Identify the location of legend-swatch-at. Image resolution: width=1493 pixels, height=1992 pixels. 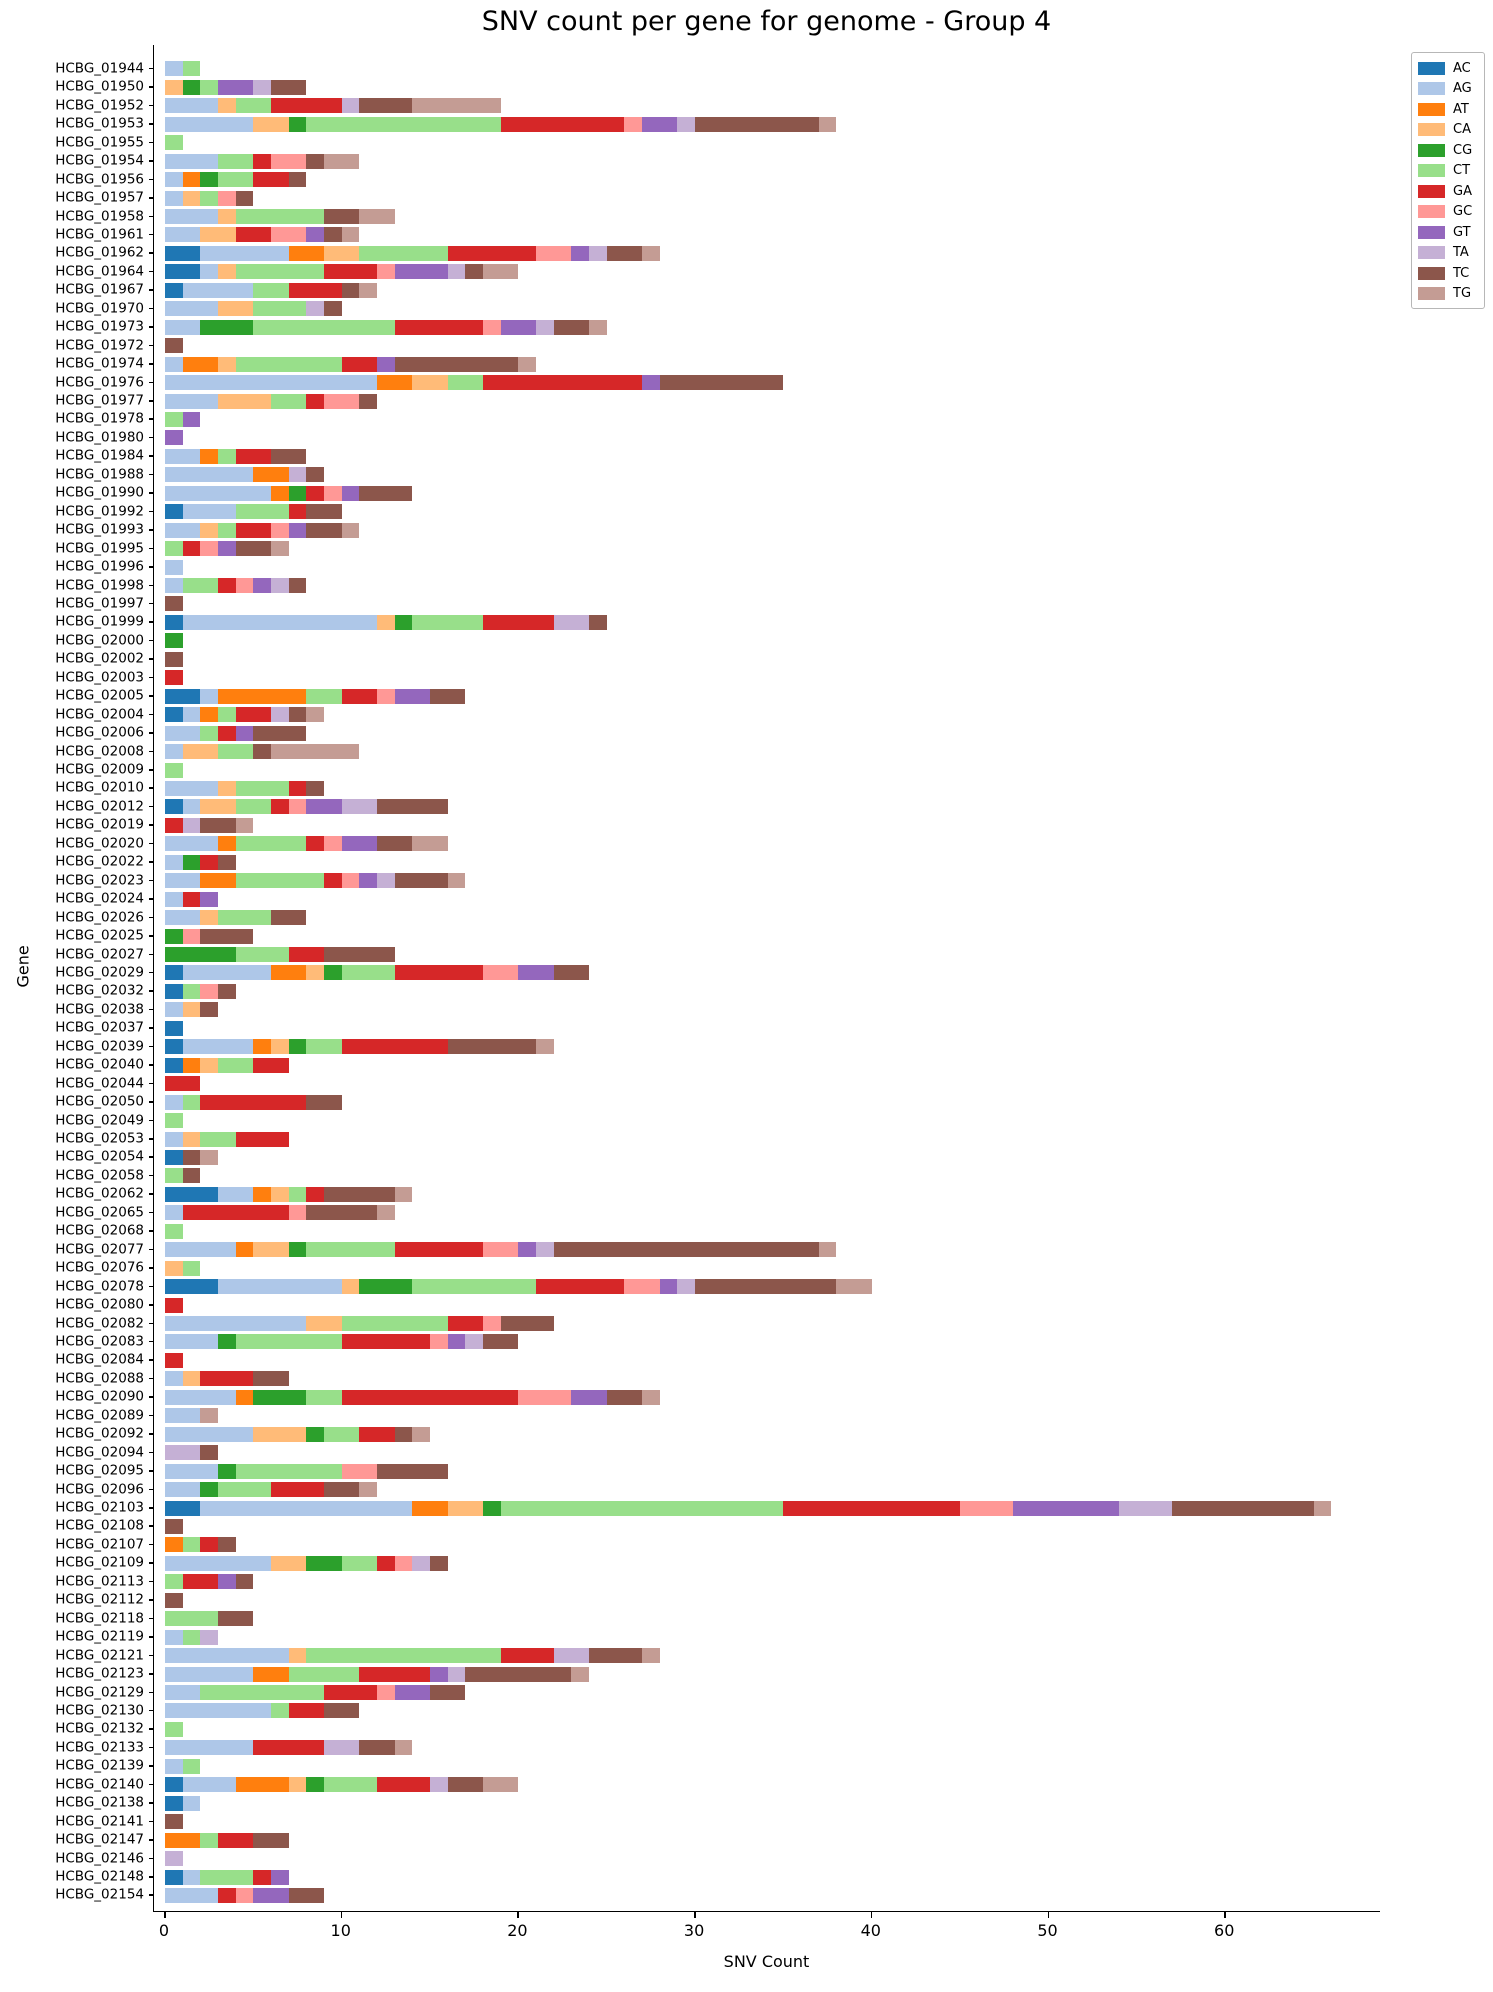
(1431, 109).